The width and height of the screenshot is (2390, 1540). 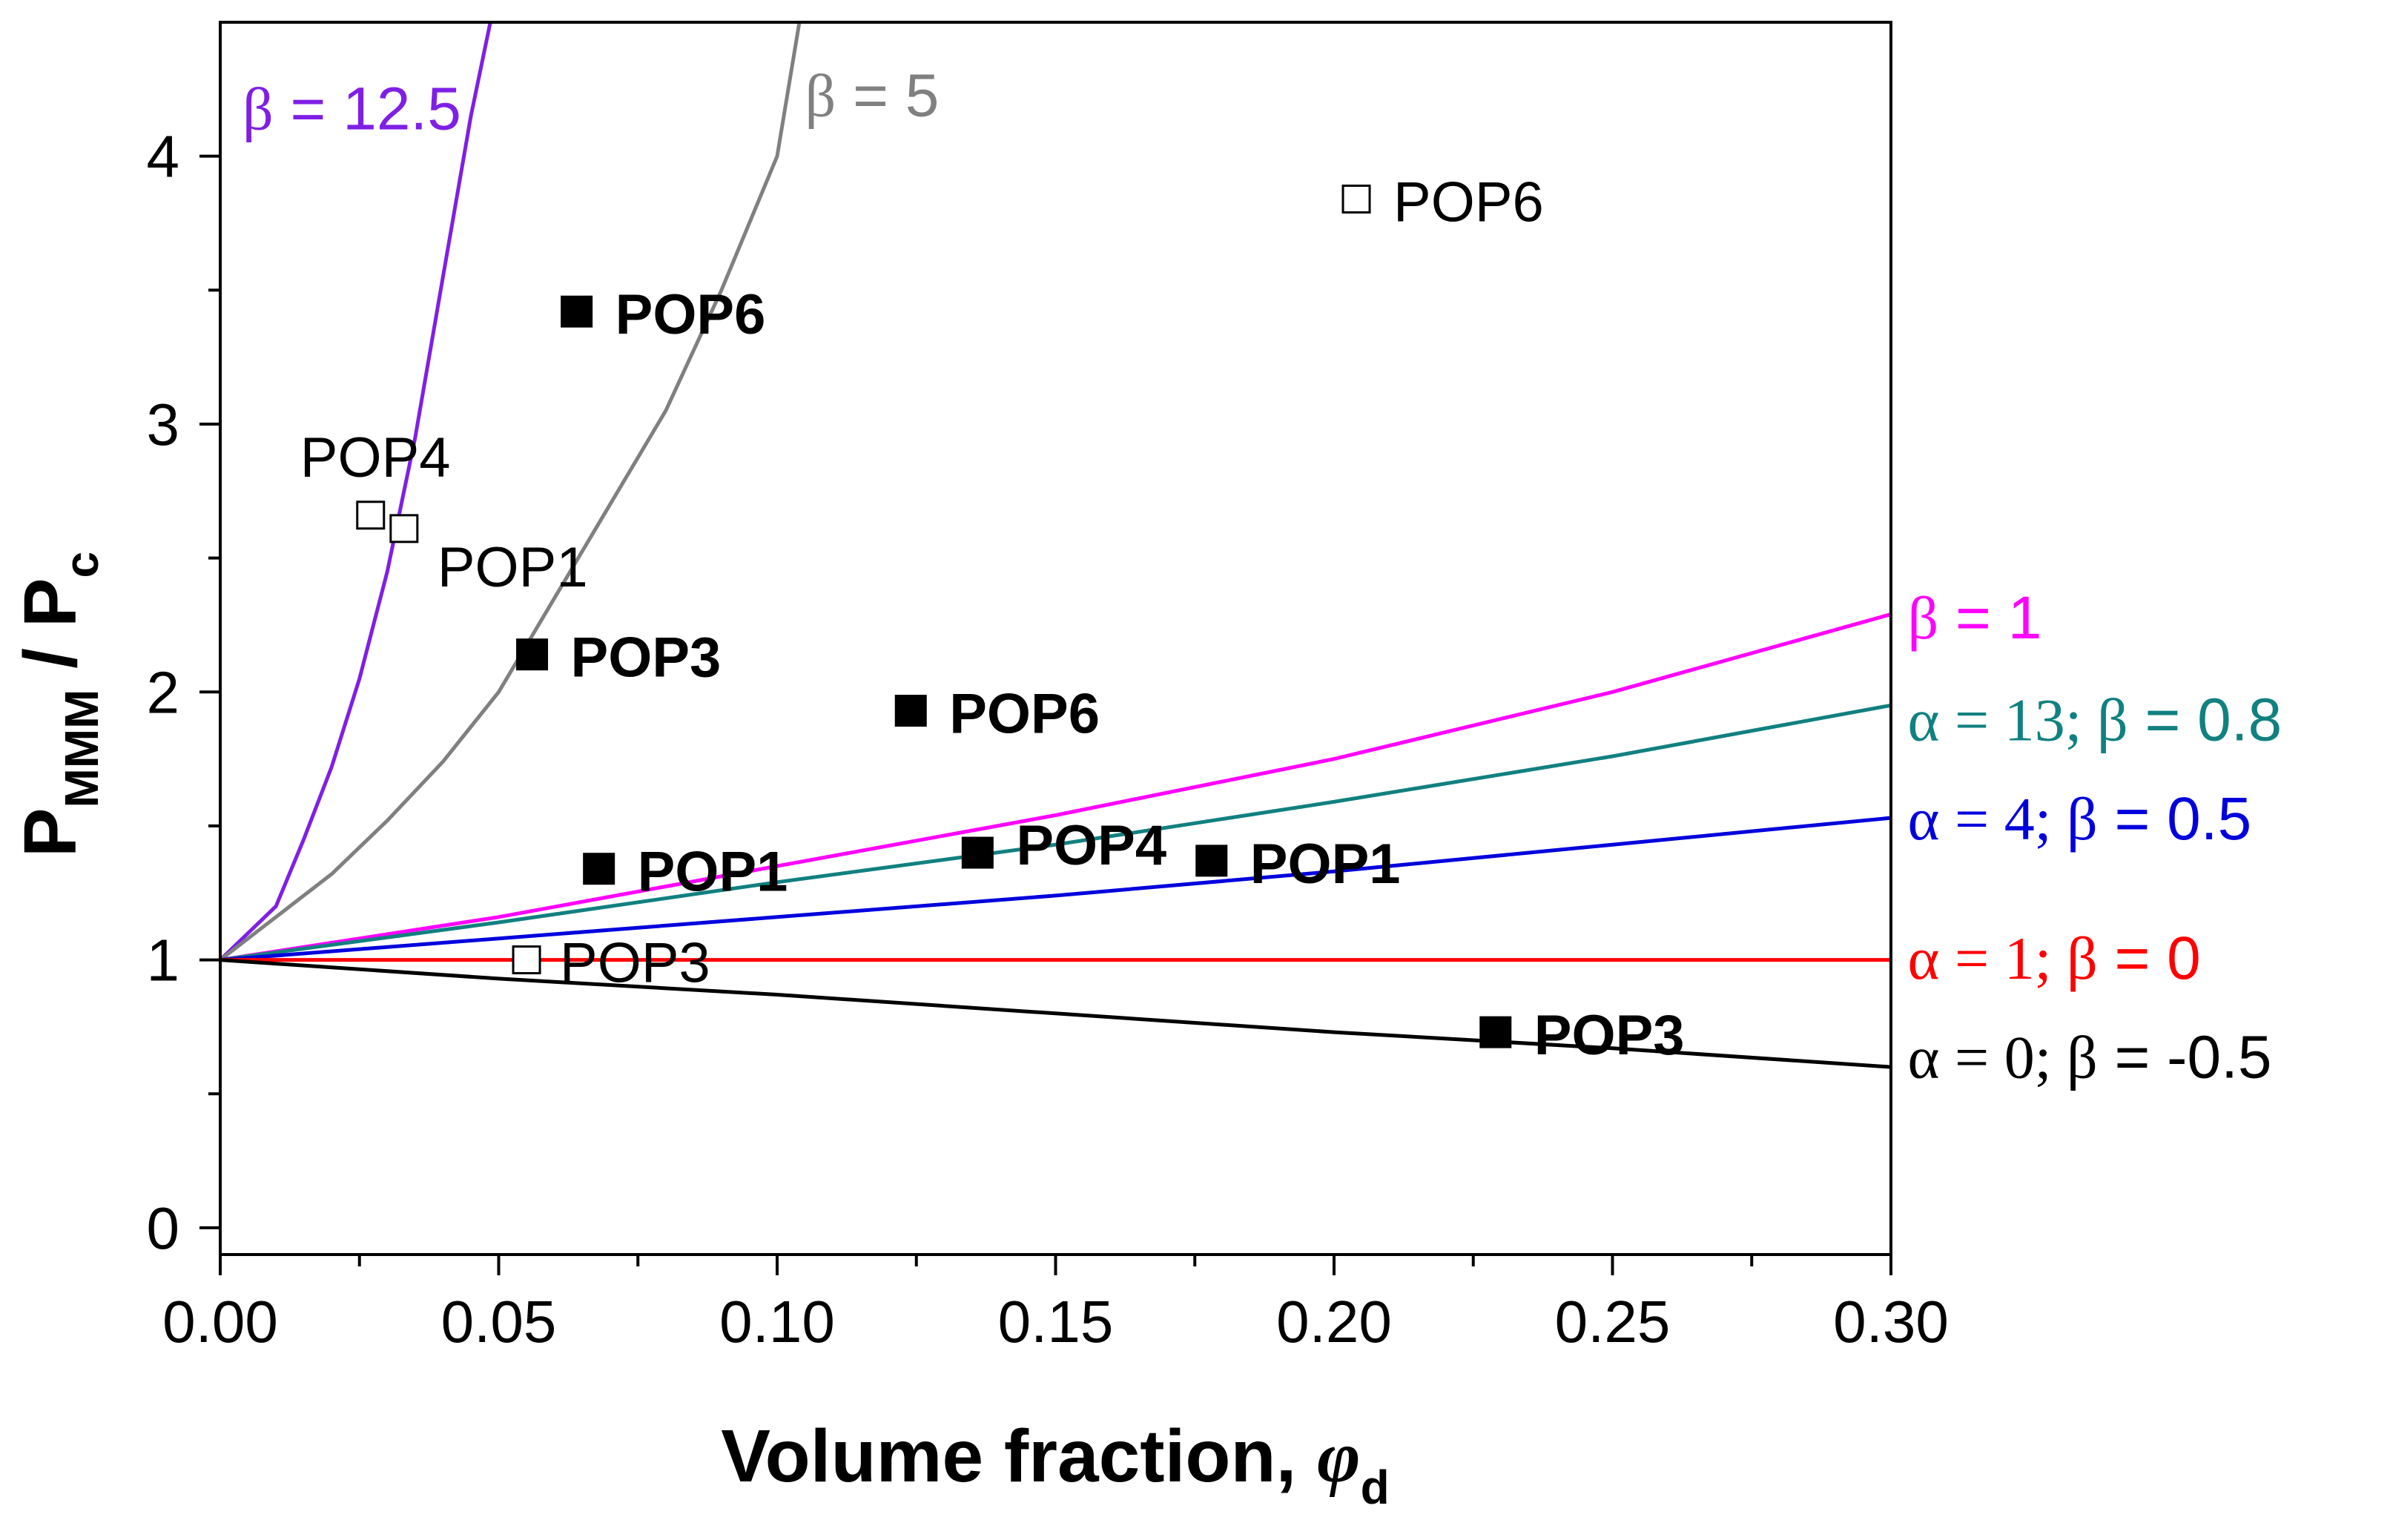 What do you see at coordinates (777, 1322) in the screenshot?
I see `x-tick-label: 0.10` at bounding box center [777, 1322].